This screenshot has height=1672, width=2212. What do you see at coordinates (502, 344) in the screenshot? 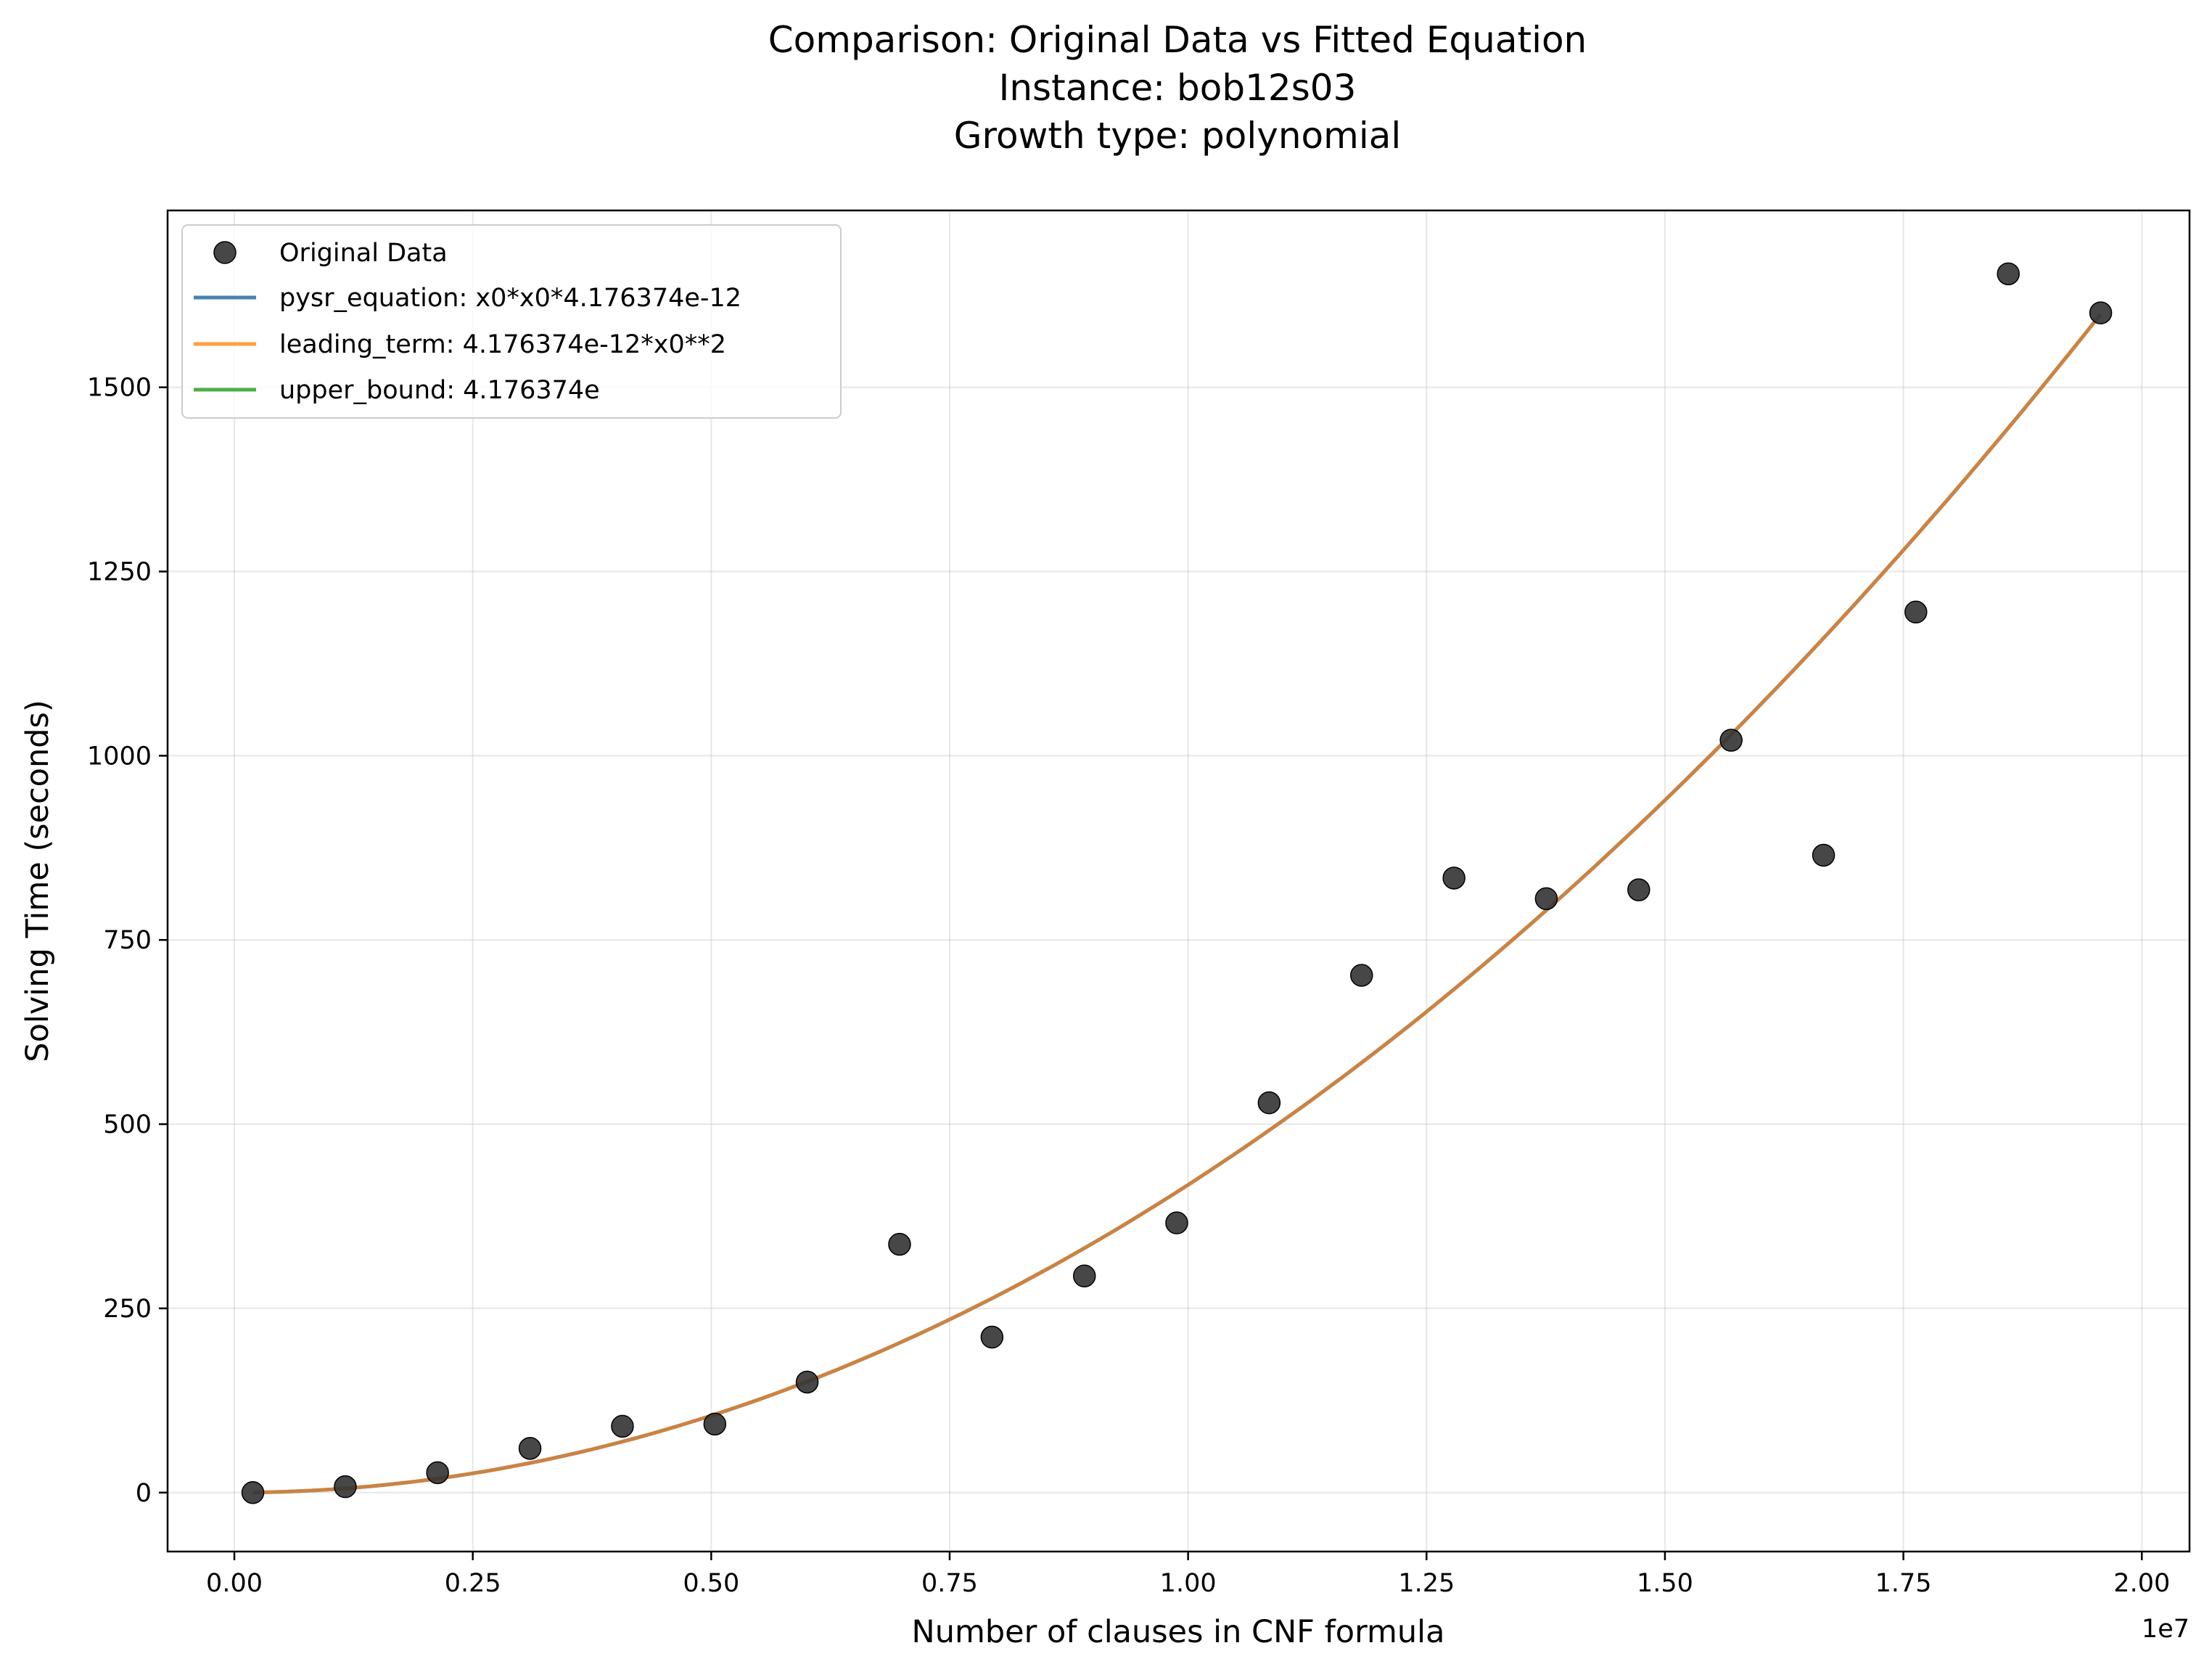
I see `legend-label-leading-term: leading_term: 4.176374e-12*x0**2` at bounding box center [502, 344].